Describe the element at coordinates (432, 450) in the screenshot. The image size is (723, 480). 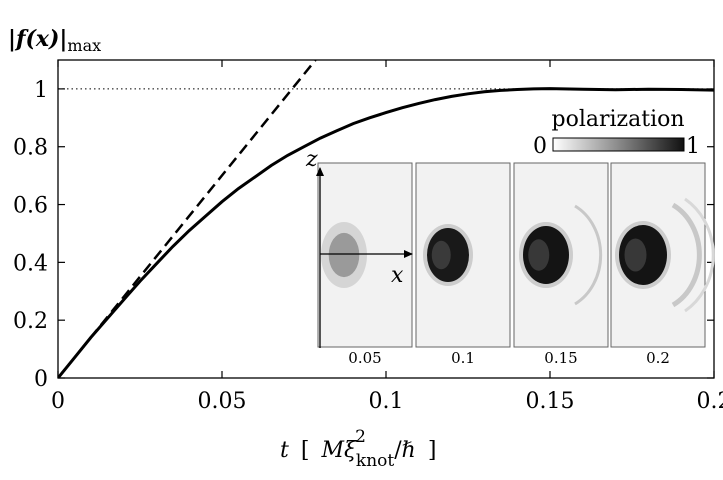
I see `x-axis-close-bracket: ]` at that location.